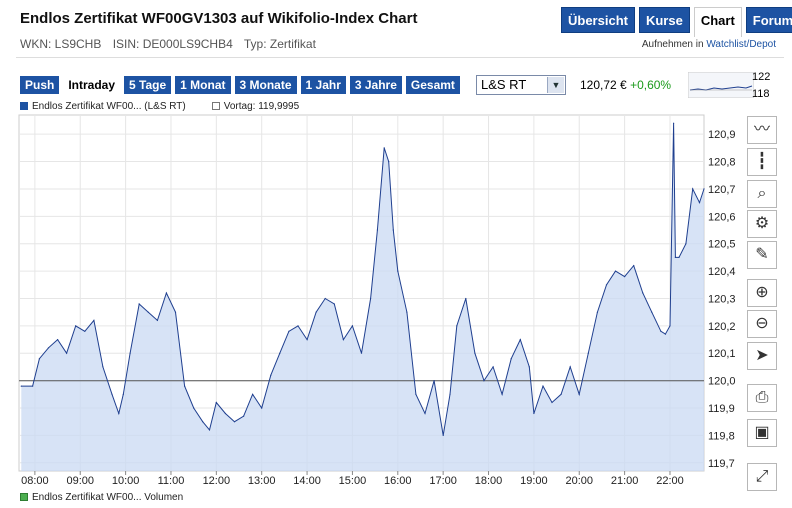 This screenshot has width=792, height=508. I want to click on y-tick-label: 120,1, so click(722, 354).